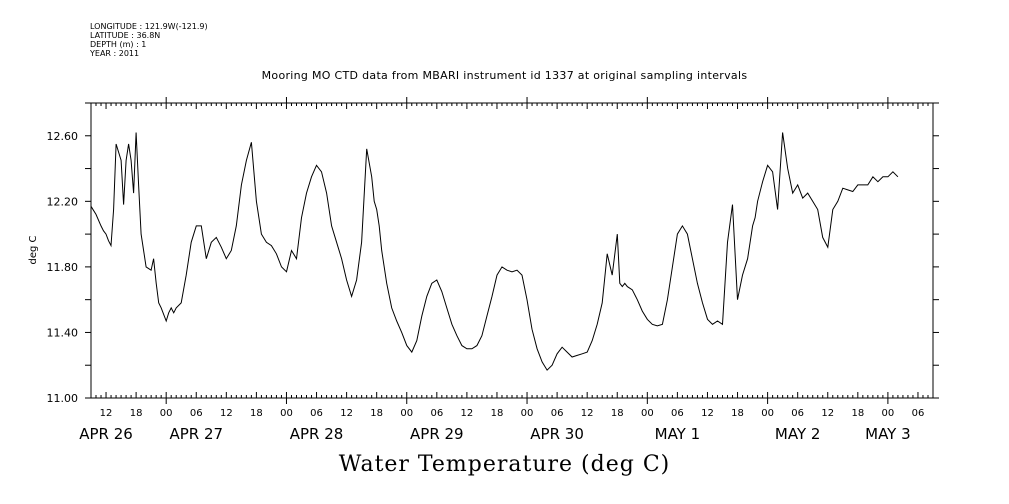 Image resolution: width=1009 pixels, height=504 pixels. Describe the element at coordinates (557, 434) in the screenshot. I see `date-label: APR 30` at that location.